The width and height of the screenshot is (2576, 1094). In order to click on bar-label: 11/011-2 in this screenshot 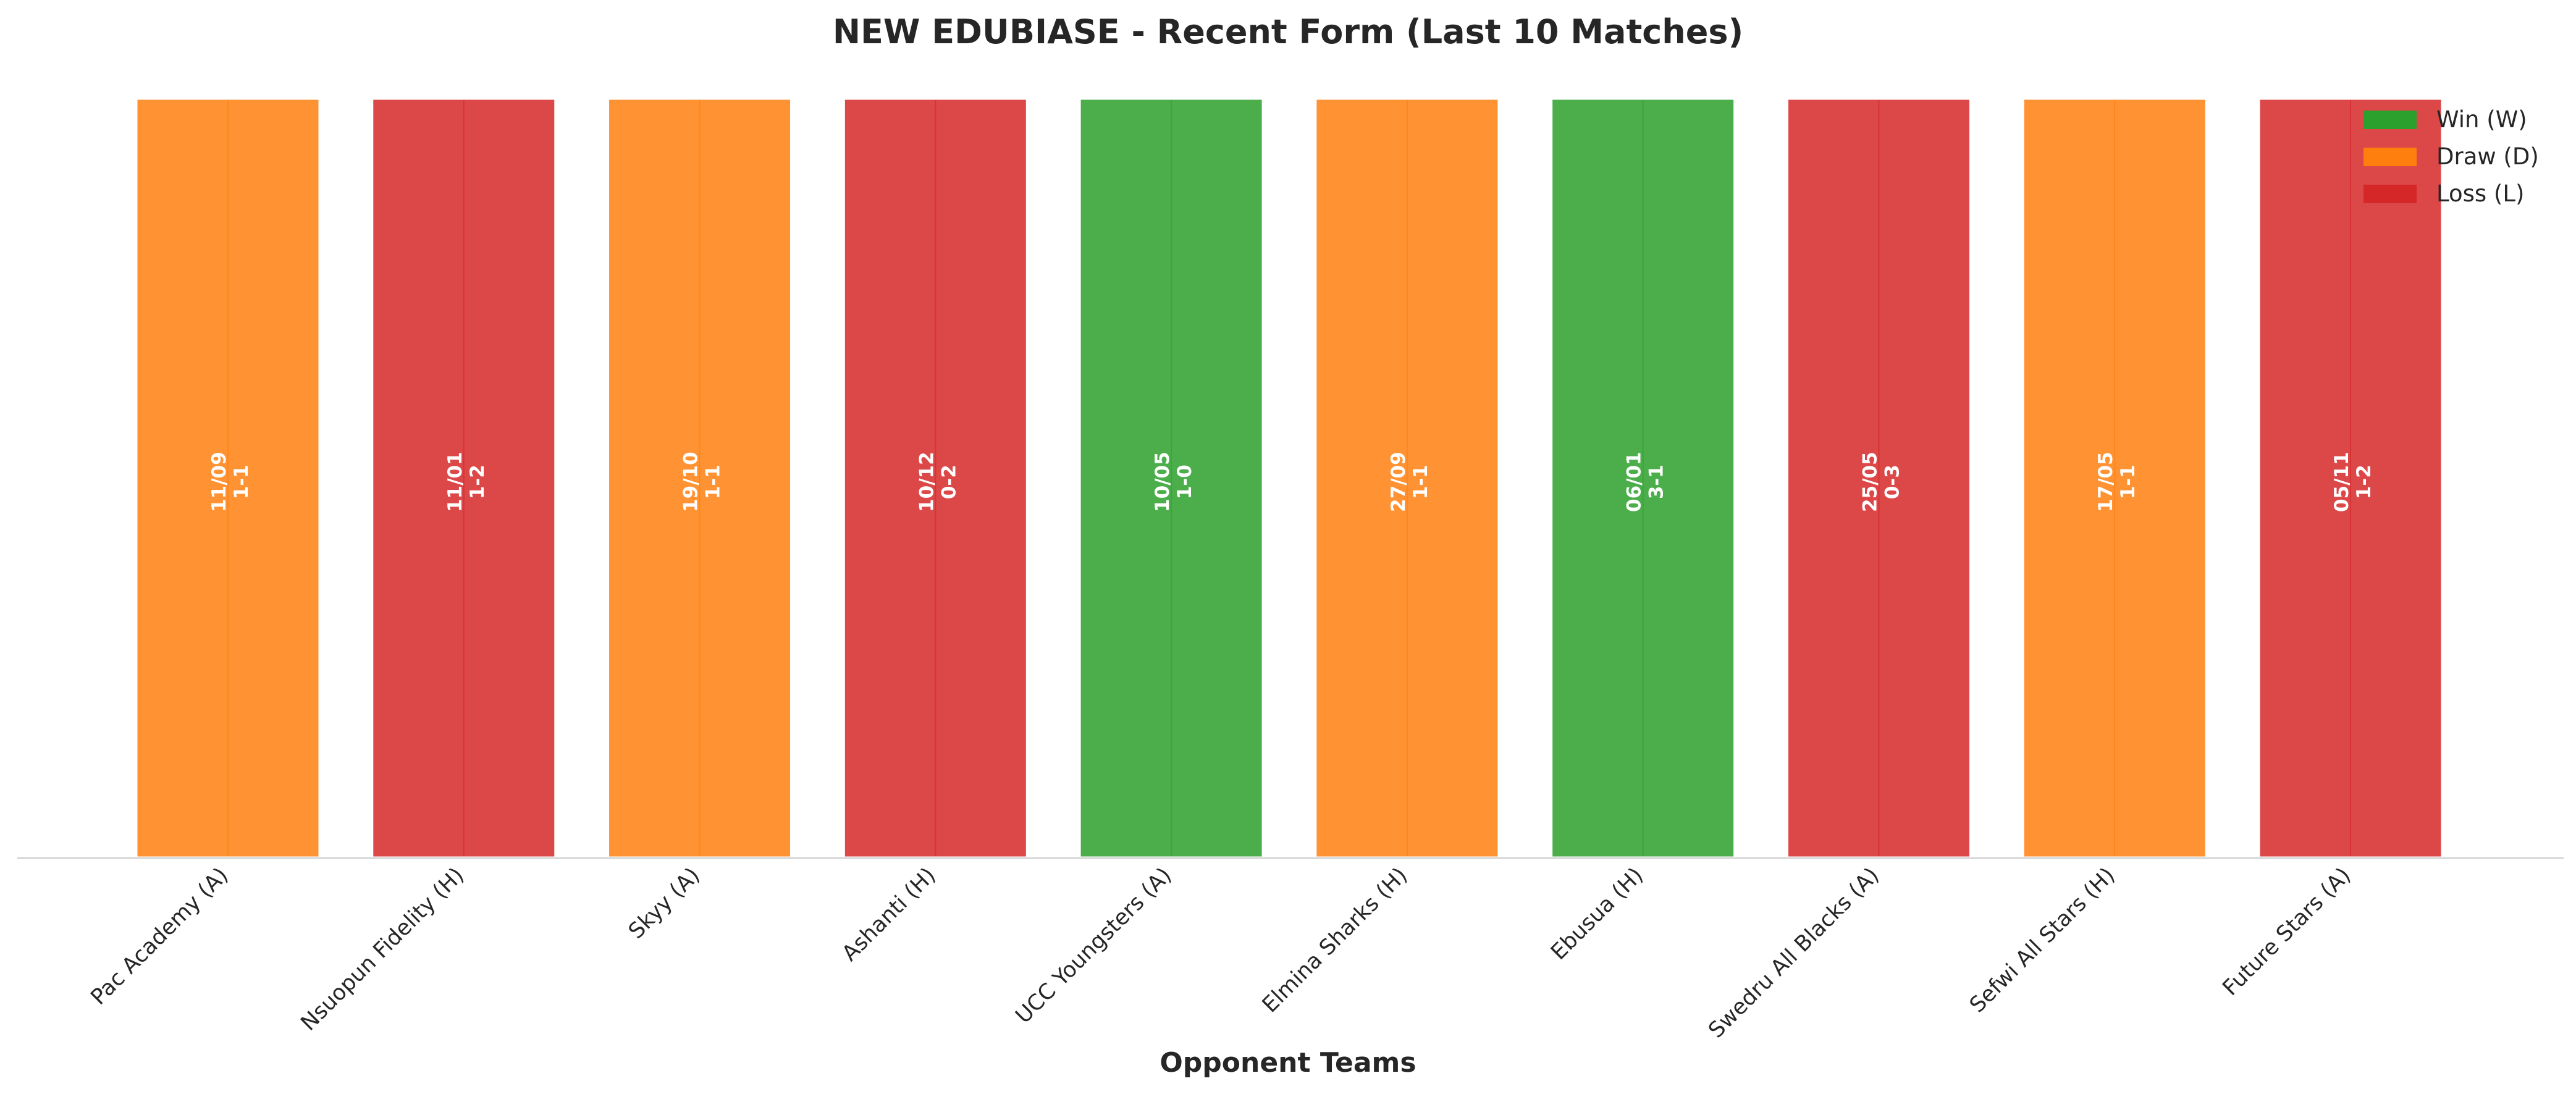, I will do `click(466, 482)`.